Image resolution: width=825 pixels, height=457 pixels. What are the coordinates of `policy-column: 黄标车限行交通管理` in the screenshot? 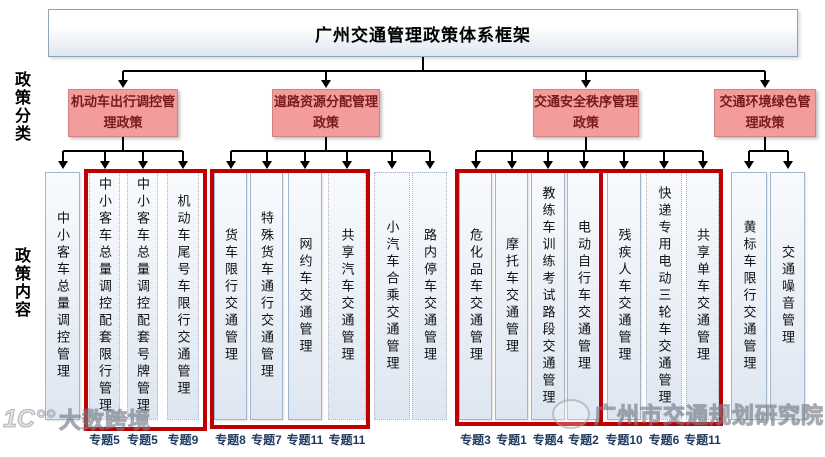 It's located at (749, 296).